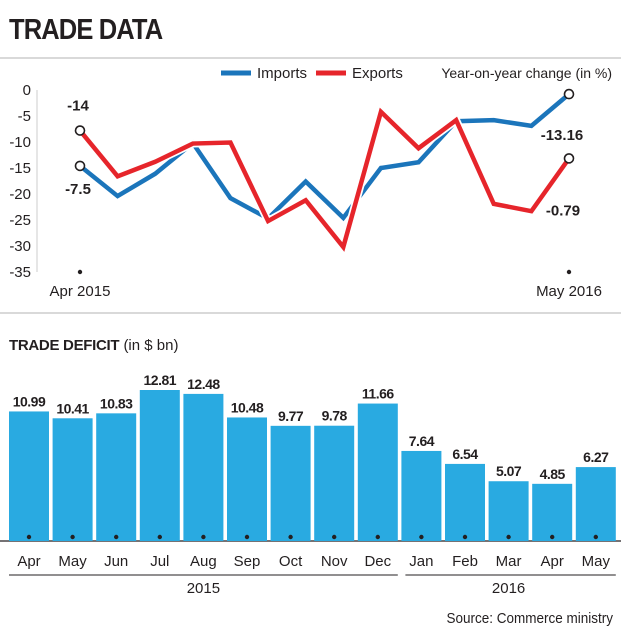  What do you see at coordinates (378, 394) in the screenshot?
I see `bar-value-label: 11.66` at bounding box center [378, 394].